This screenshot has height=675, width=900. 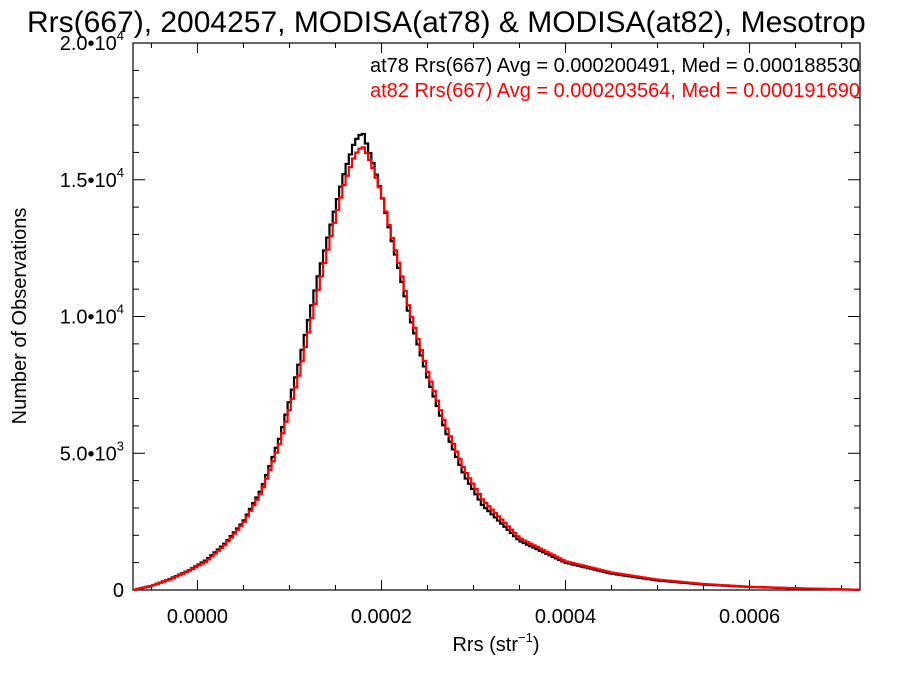 What do you see at coordinates (88, 318) in the screenshot?
I see `y-tick-label-base: 1.0•10` at bounding box center [88, 318].